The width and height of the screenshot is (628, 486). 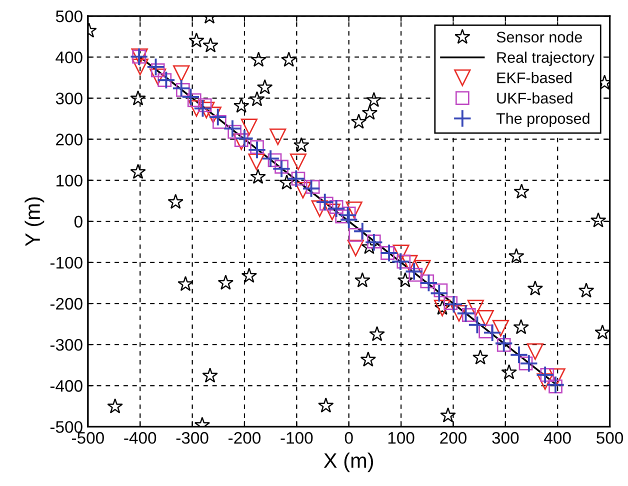 What do you see at coordinates (78, 222) in the screenshot?
I see `y-tick-label: 0` at bounding box center [78, 222].